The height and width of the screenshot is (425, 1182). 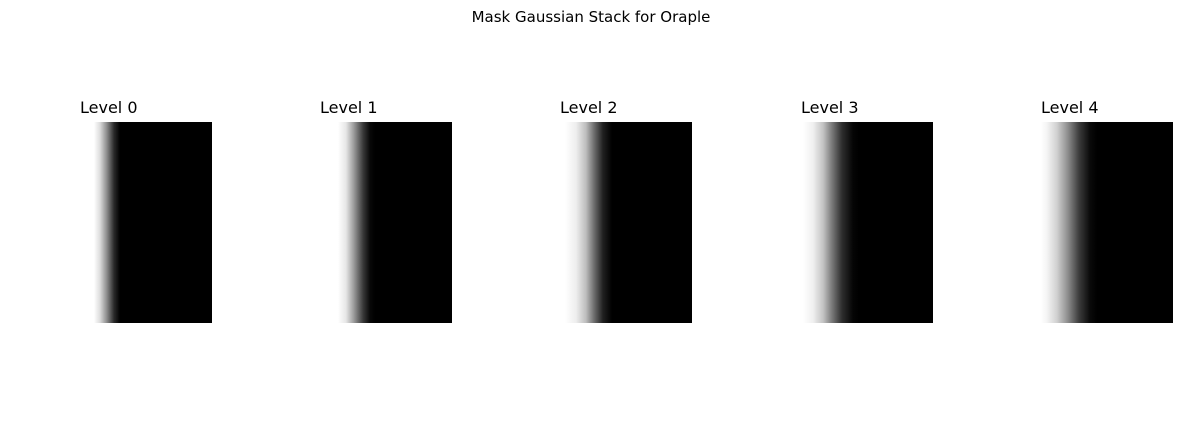 I want to click on panel-title: Level 4, so click(x=1070, y=107).